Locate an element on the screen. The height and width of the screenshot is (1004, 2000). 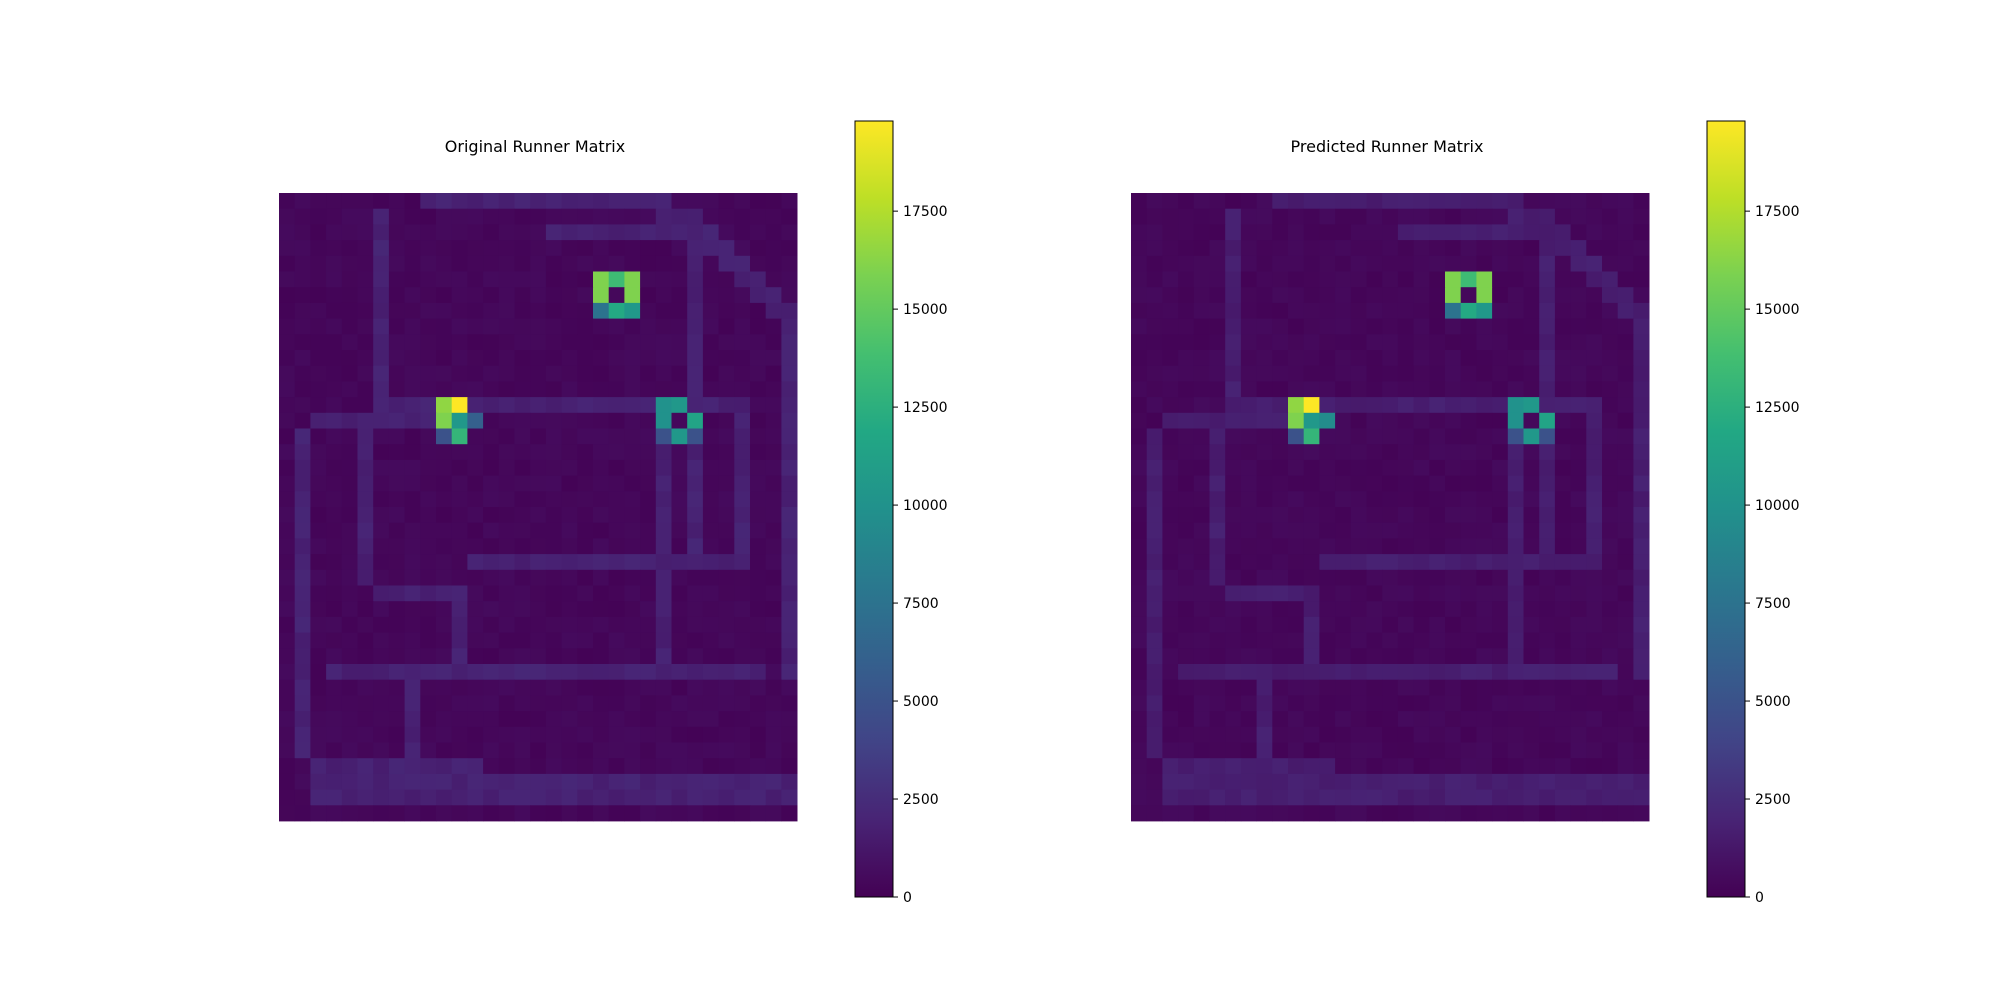
colorbar-tick-label: 0 is located at coordinates (907, 898).